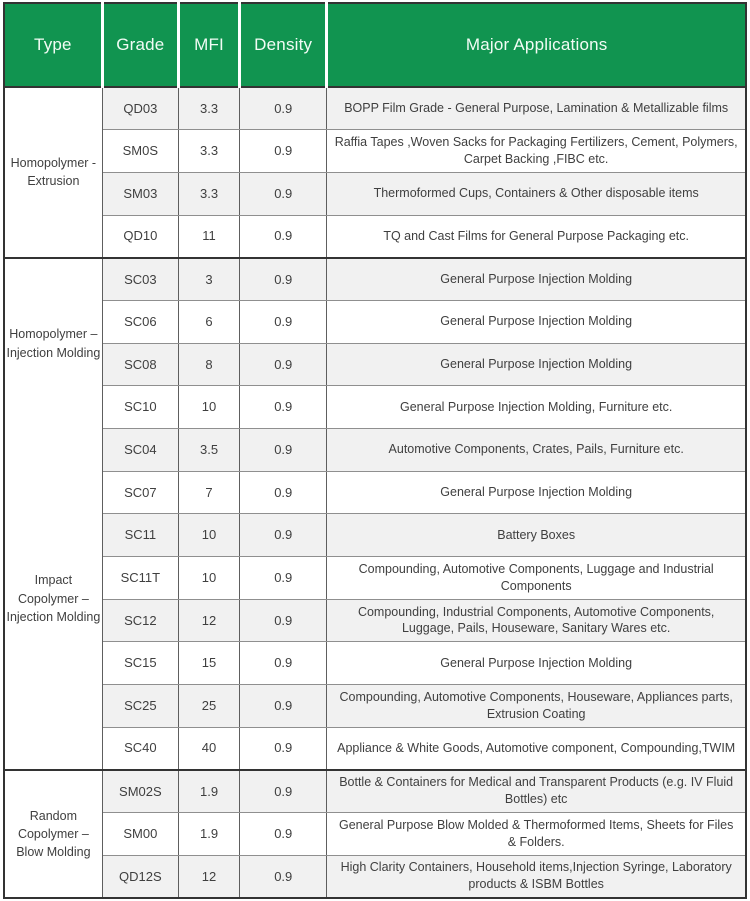  What do you see at coordinates (282, 45) in the screenshot?
I see `header-density: Density` at bounding box center [282, 45].